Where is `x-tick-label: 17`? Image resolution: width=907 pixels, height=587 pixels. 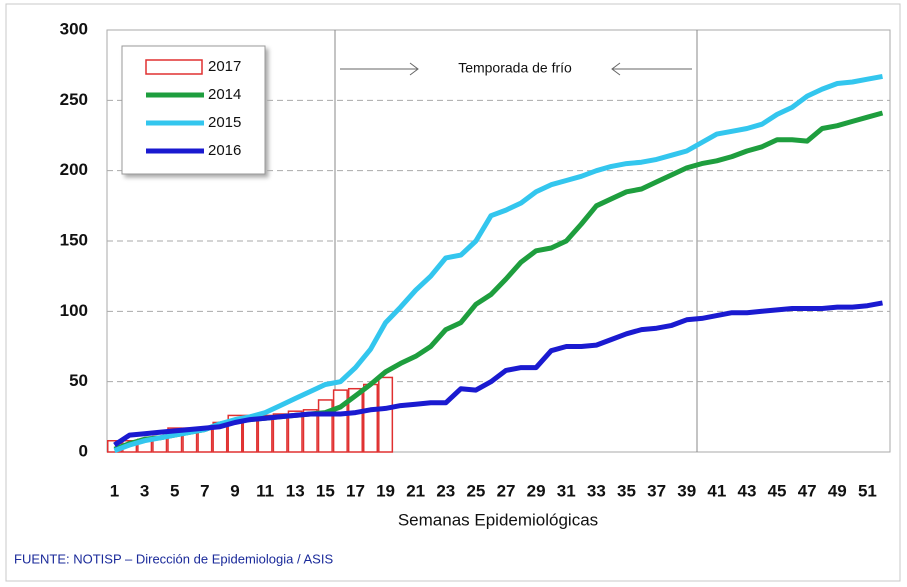 x-tick-label: 17 is located at coordinates (355, 490).